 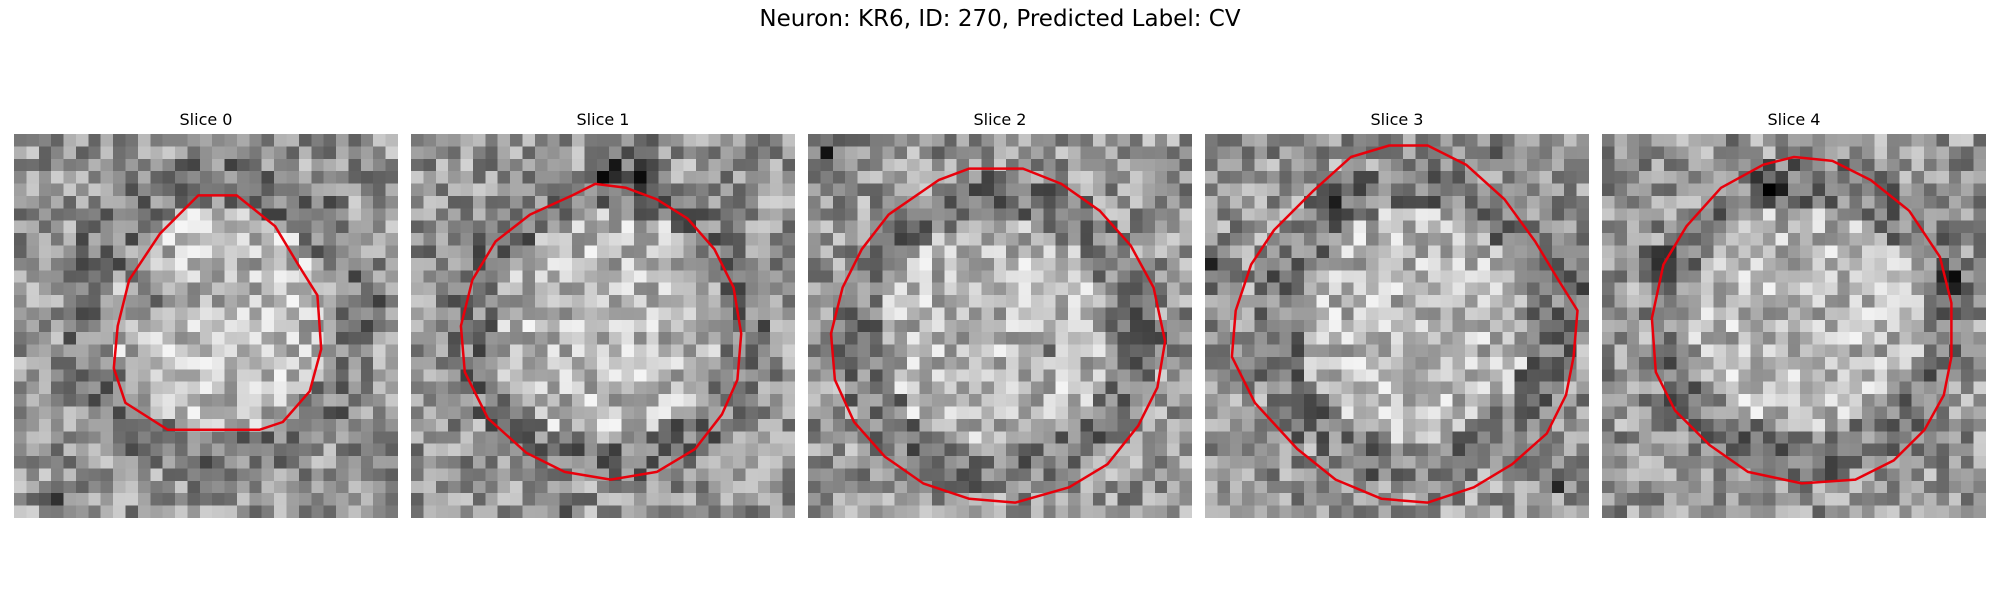 I want to click on slice-title-2: Slice 2, so click(x=1000, y=119).